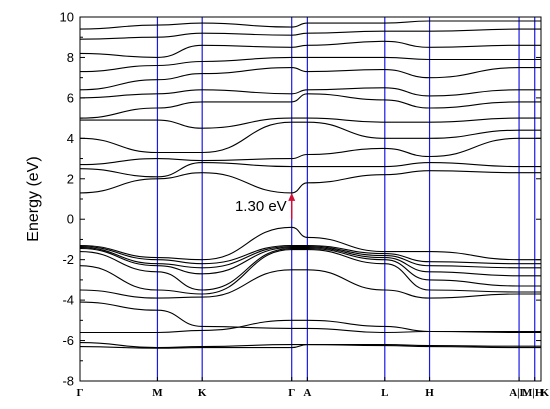 The image size is (550, 409). I want to click on x-tick-label: A, so click(307, 393).